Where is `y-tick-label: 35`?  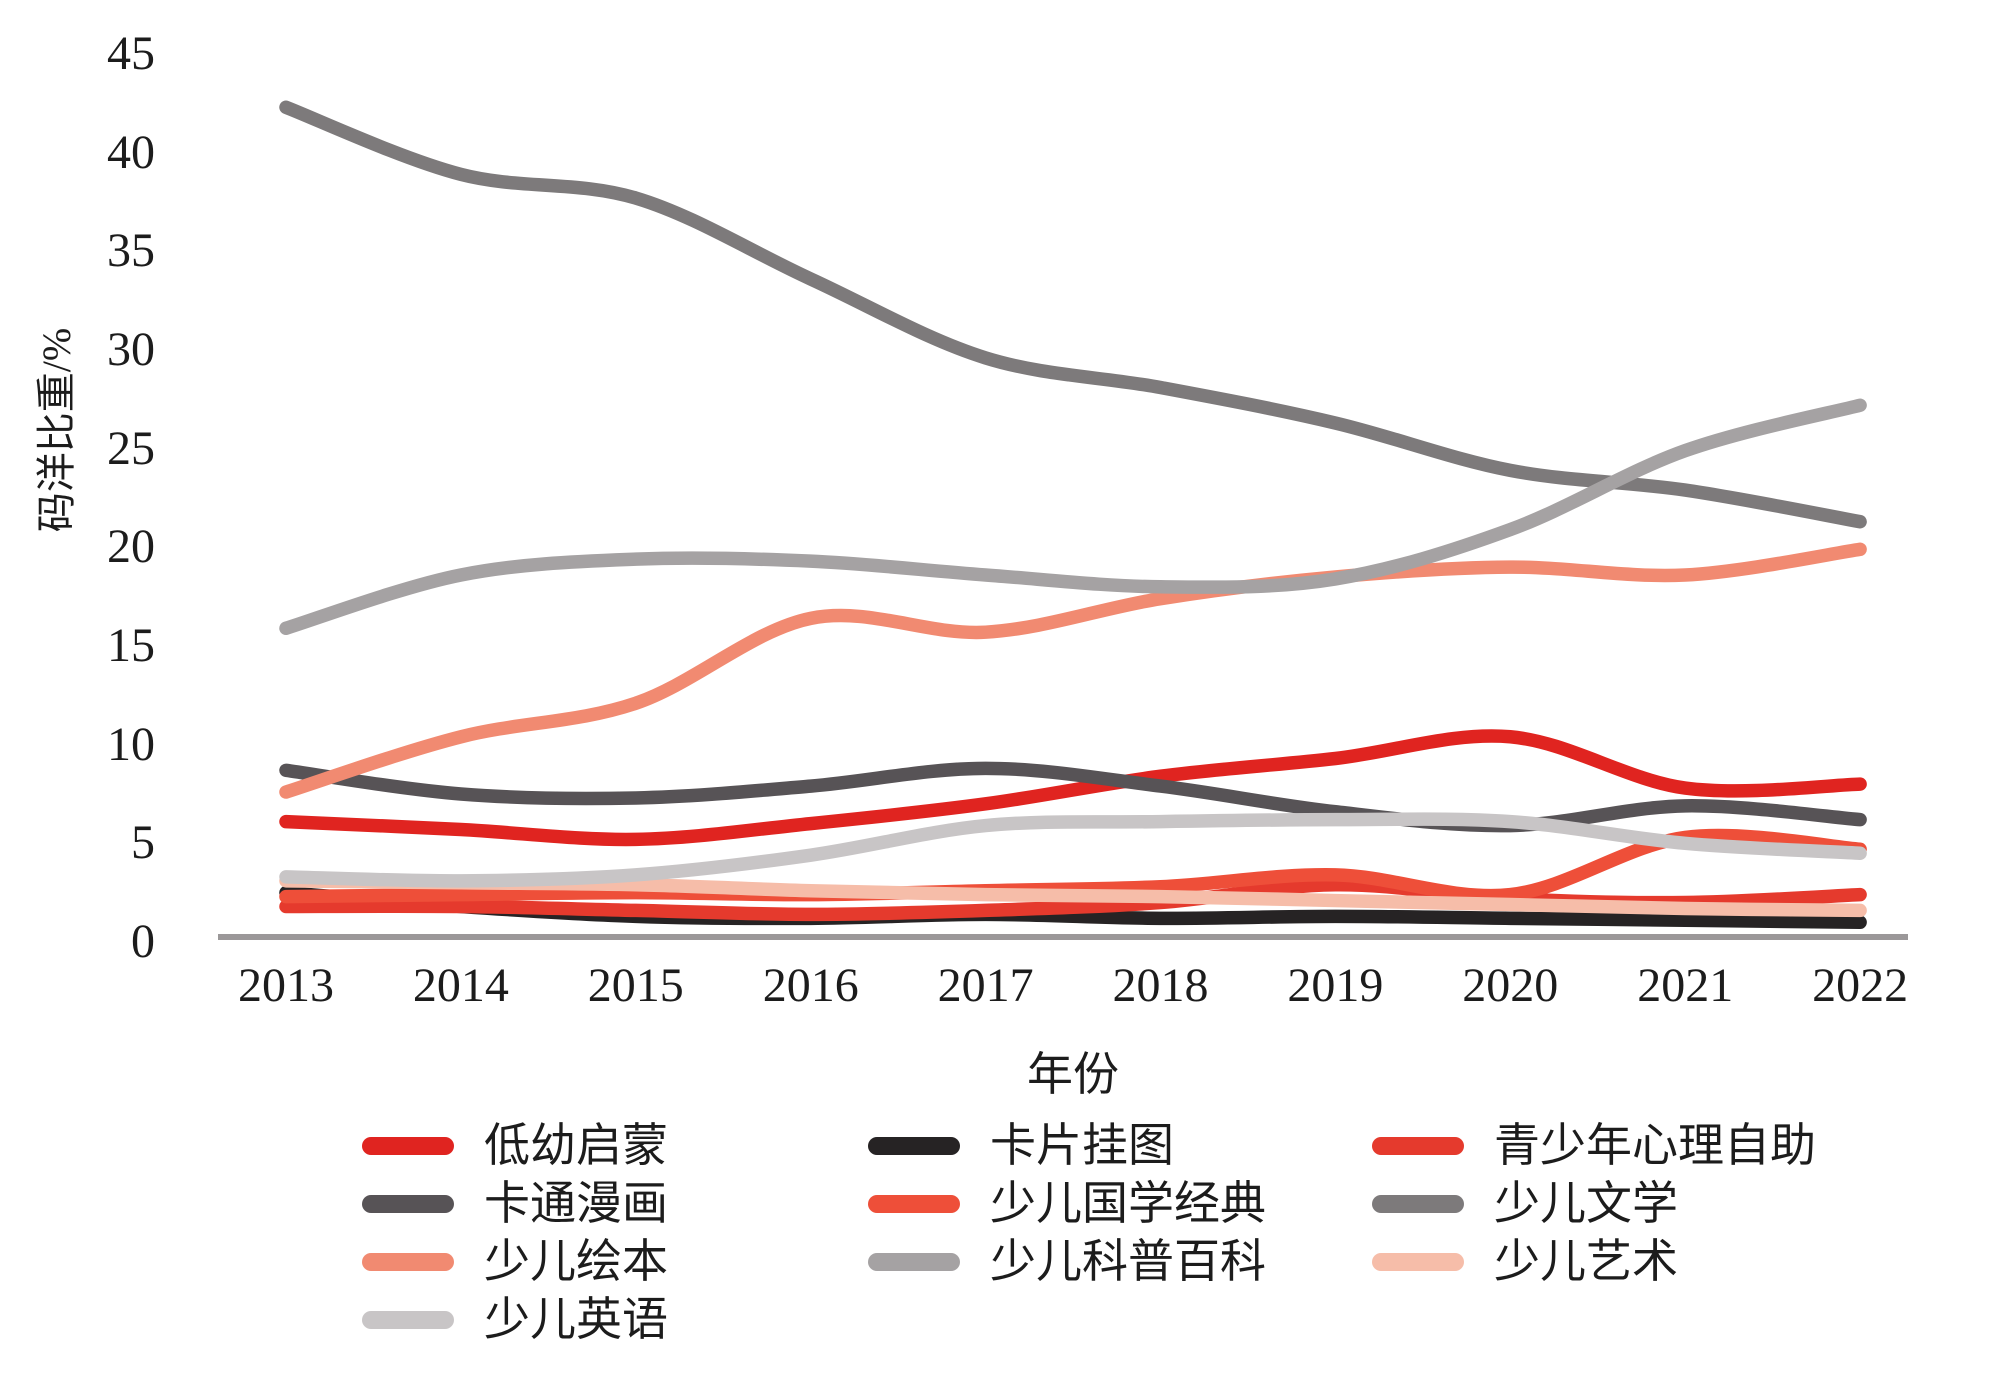 y-tick-label: 35 is located at coordinates (131, 251).